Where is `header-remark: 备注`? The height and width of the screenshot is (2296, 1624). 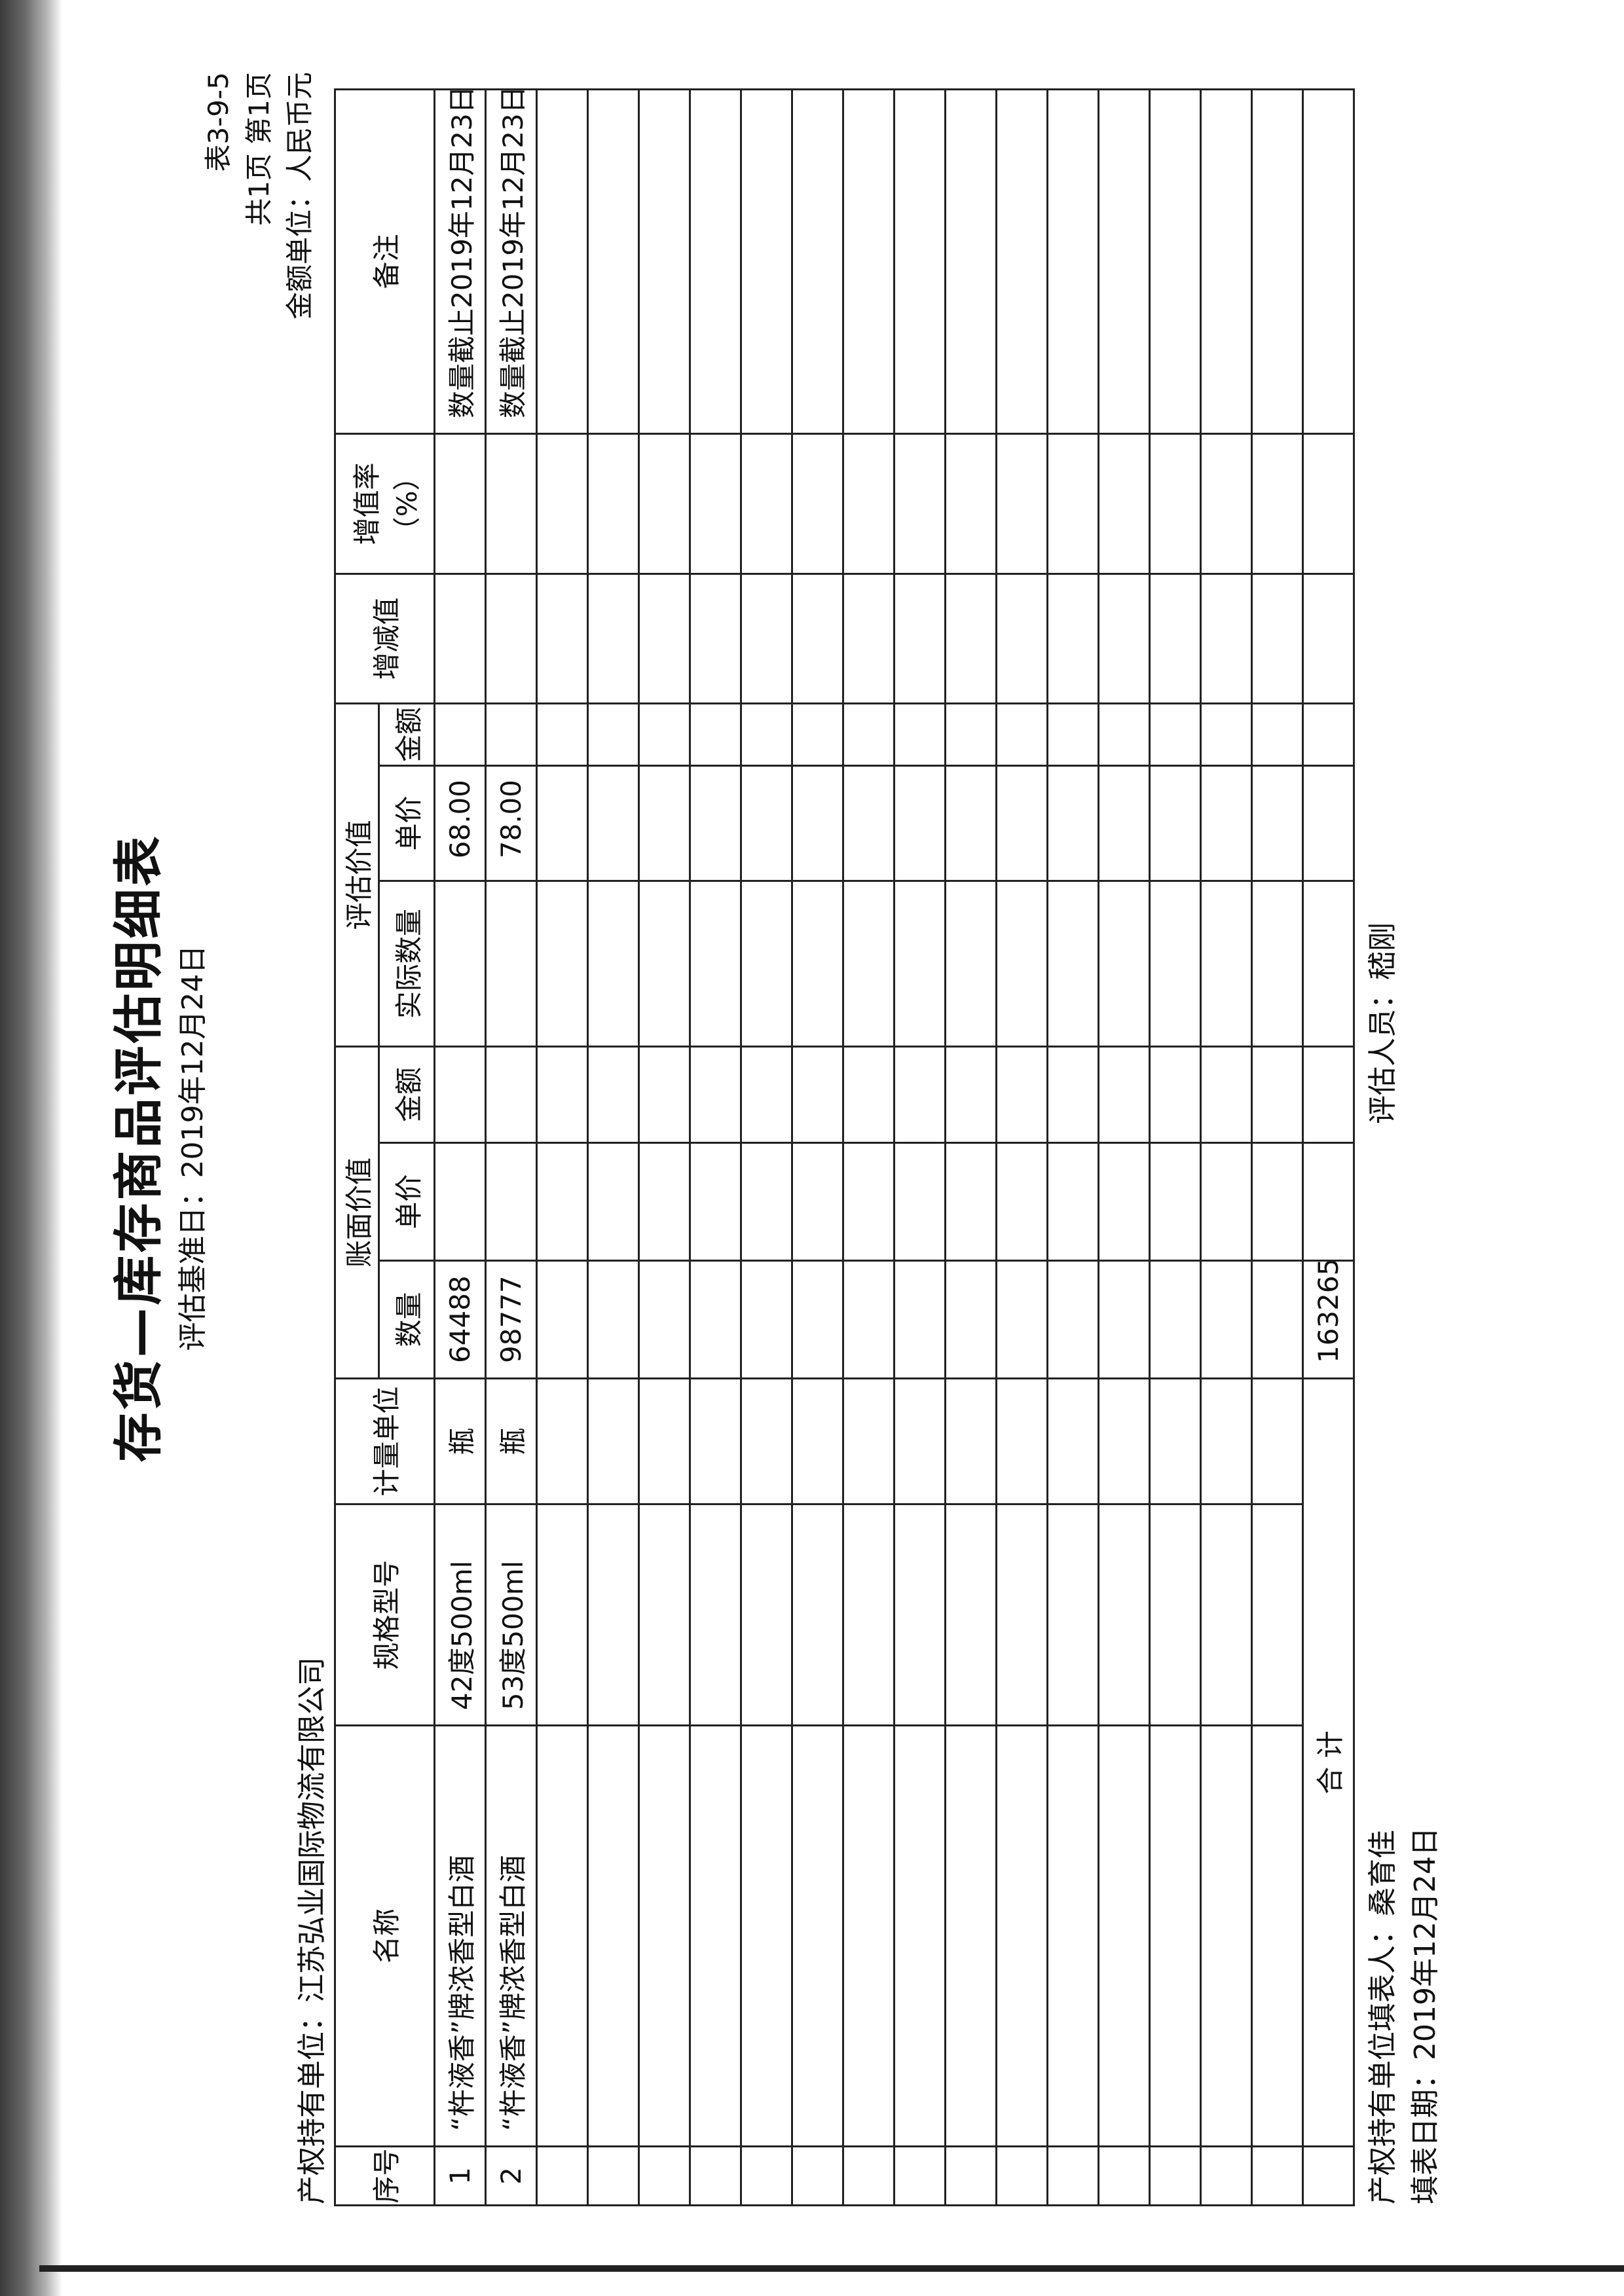
header-remark: 备注 is located at coordinates (385, 261).